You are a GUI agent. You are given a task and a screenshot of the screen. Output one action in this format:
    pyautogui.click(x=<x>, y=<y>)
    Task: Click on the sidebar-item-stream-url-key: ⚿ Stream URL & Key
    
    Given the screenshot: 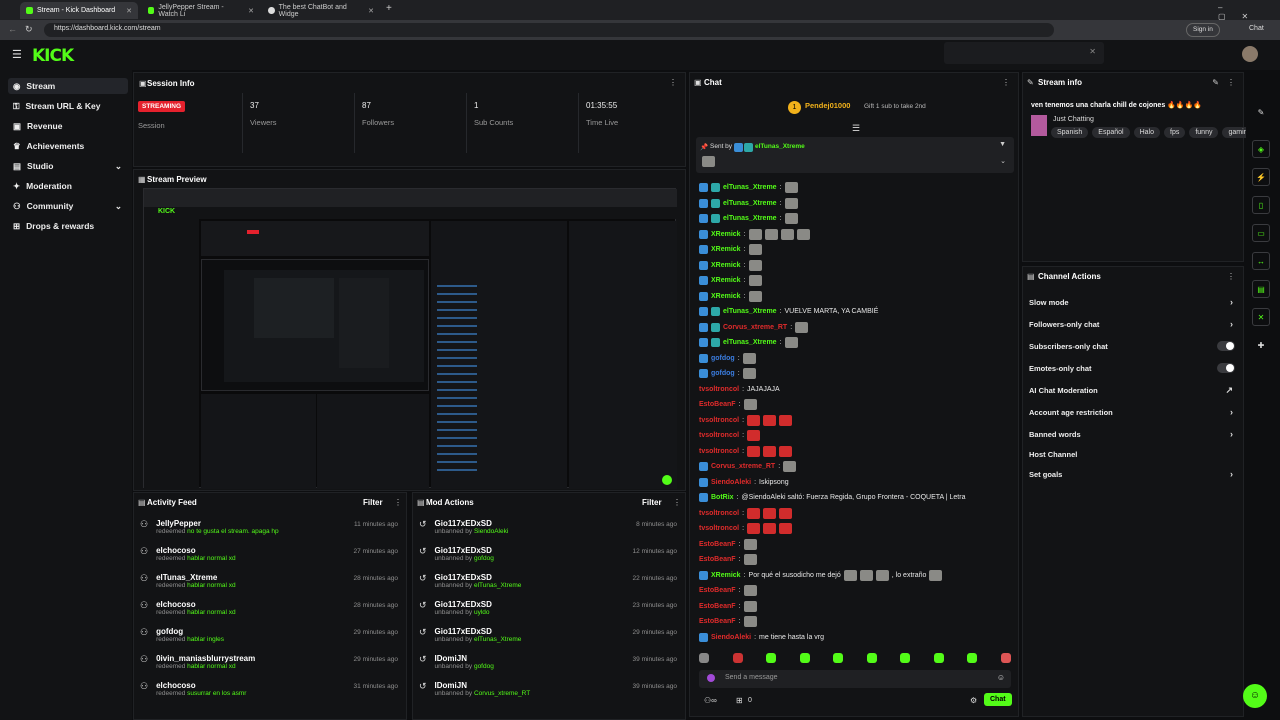 What is the action you would take?
    pyautogui.click(x=68, y=106)
    